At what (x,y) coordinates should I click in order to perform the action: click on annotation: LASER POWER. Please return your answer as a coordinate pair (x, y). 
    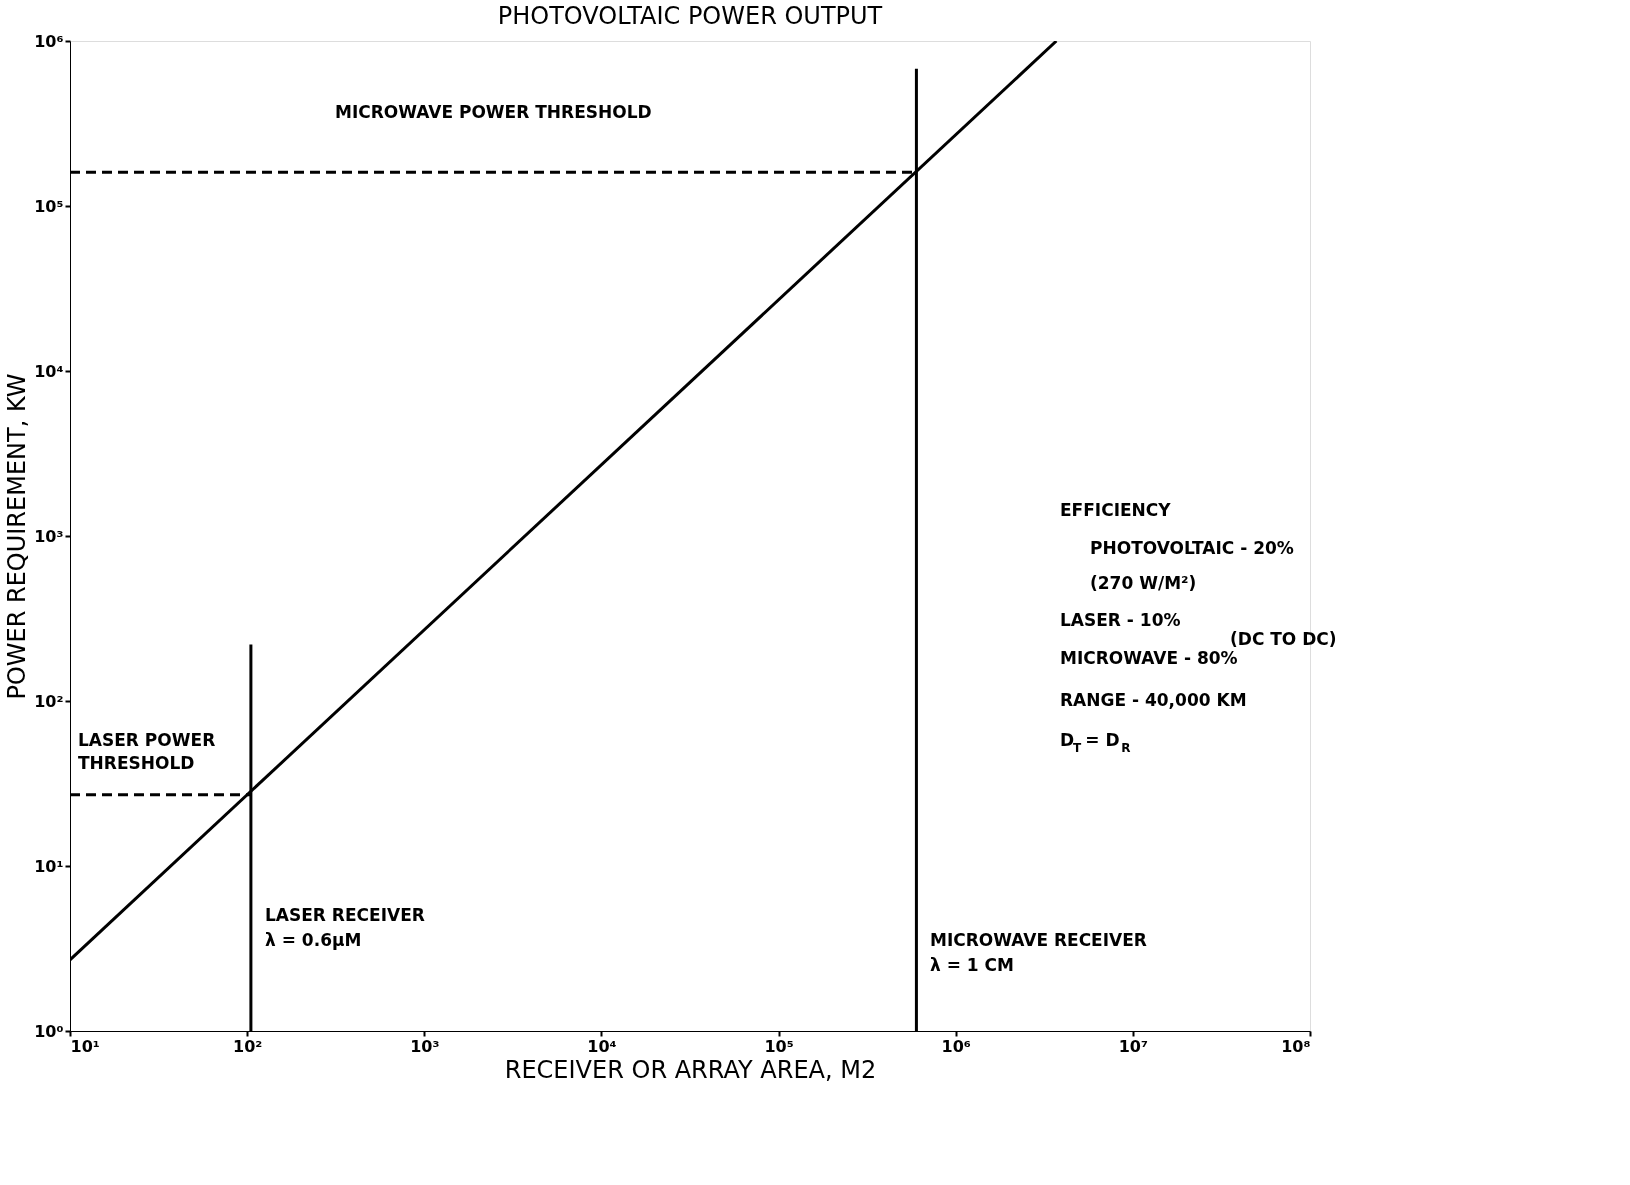
    Looking at the image, I should click on (147, 740).